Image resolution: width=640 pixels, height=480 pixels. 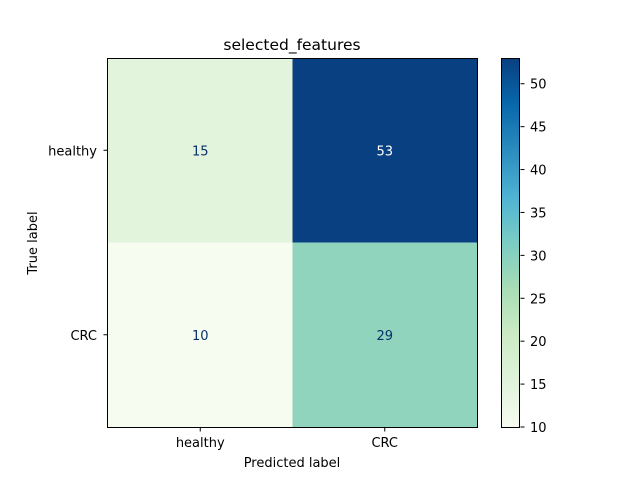 What do you see at coordinates (538, 256) in the screenshot?
I see `colorbar-tick-label: 30` at bounding box center [538, 256].